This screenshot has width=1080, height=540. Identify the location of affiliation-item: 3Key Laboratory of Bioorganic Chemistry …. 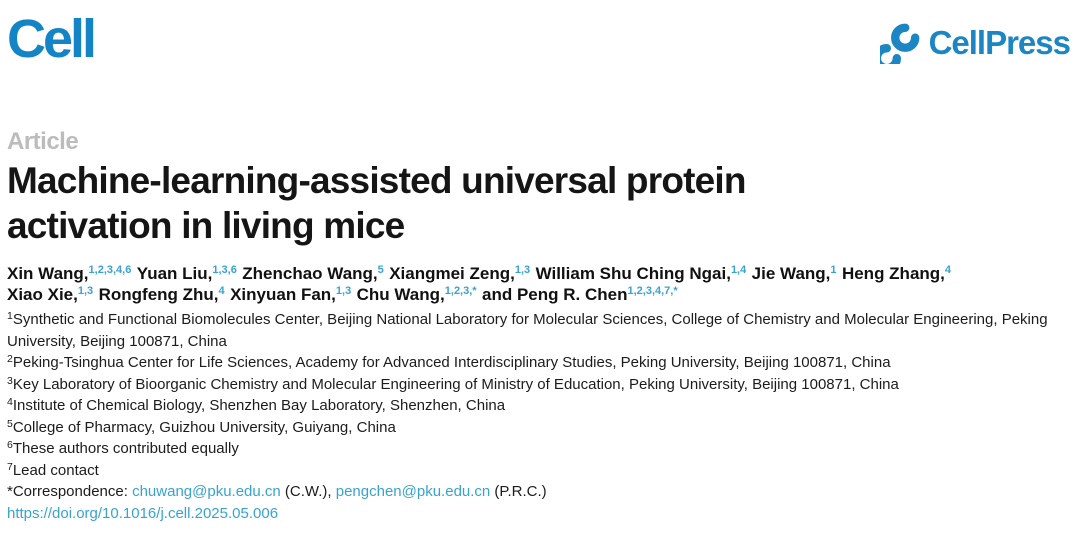
(539, 385).